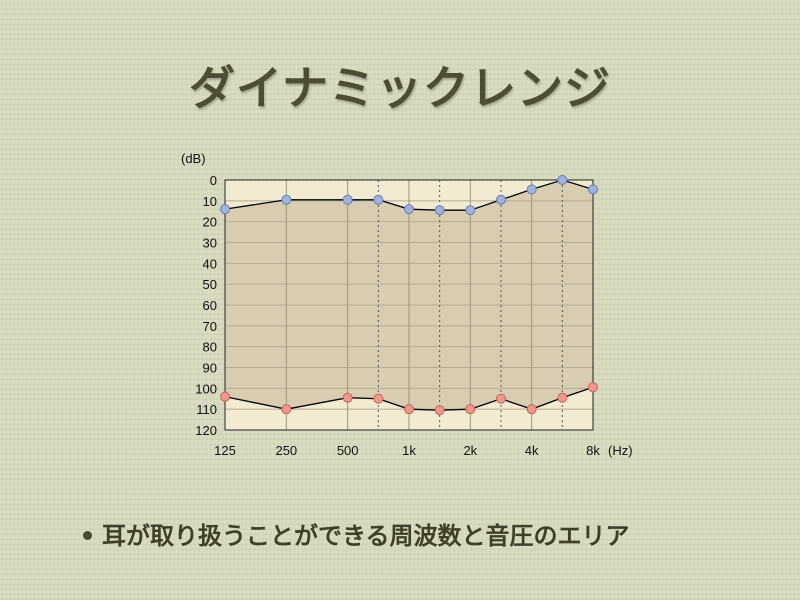  Describe the element at coordinates (210, 368) in the screenshot. I see `y-tick-label: 90` at that location.